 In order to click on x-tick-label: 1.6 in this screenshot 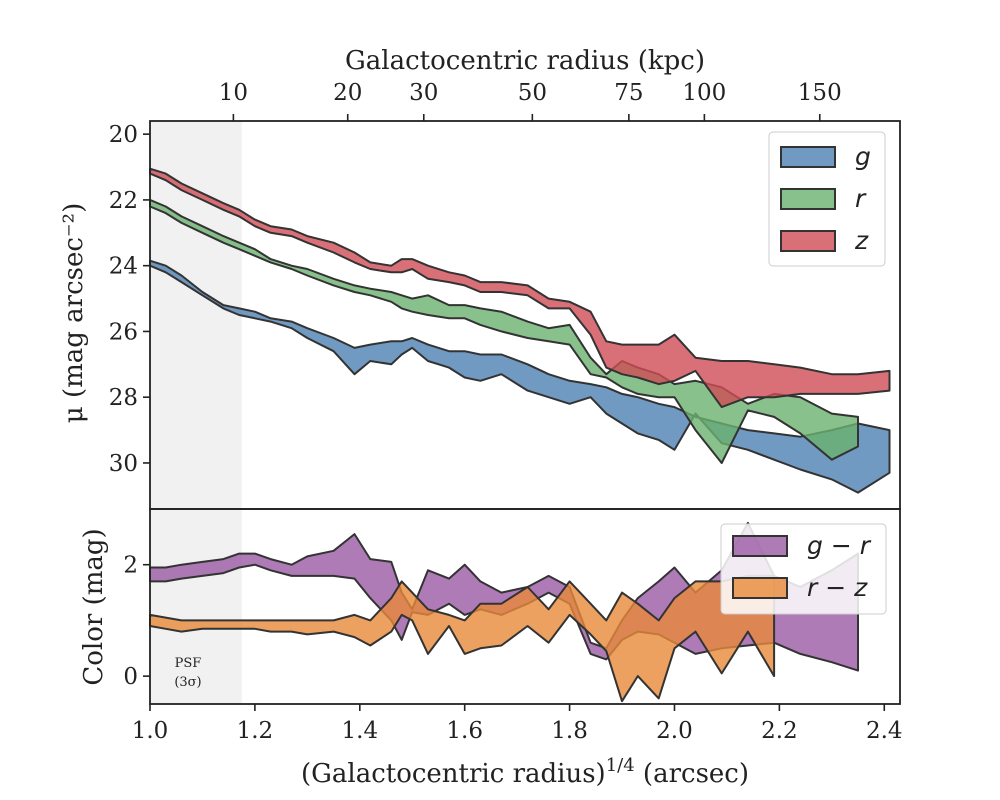, I will do `click(464, 731)`.